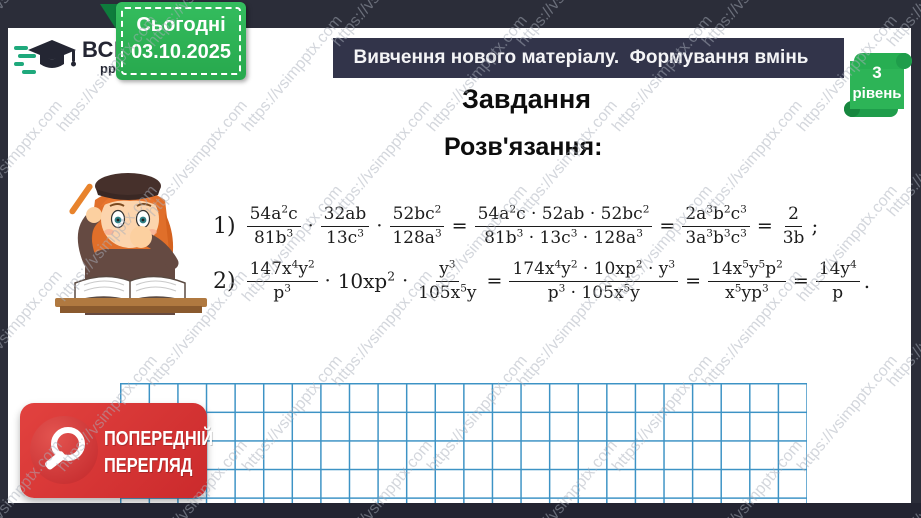  Describe the element at coordinates (716, 225) in the screenshot. I see `fraction: 2a3b2c3 3a3b3c3` at that location.